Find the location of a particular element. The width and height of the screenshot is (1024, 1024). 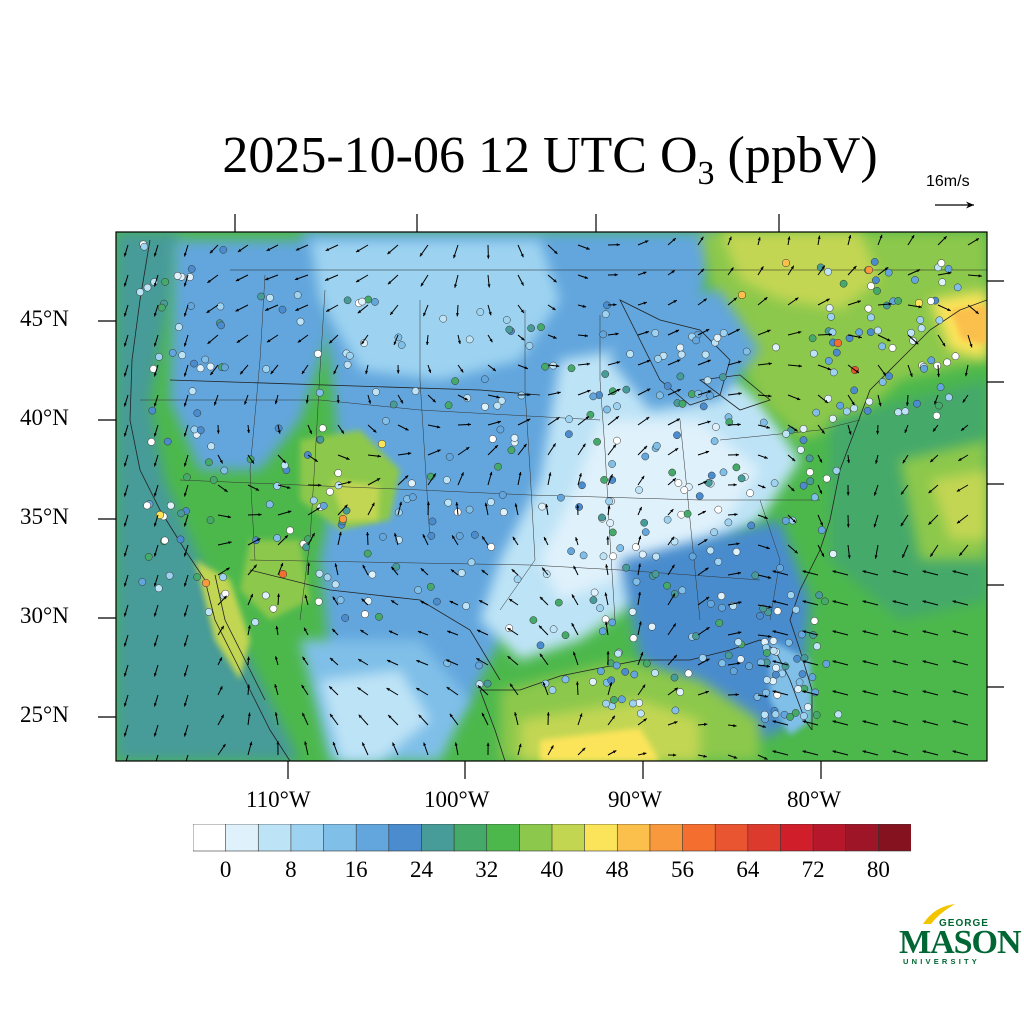

lon-label-80w: 80°W is located at coordinates (814, 799).